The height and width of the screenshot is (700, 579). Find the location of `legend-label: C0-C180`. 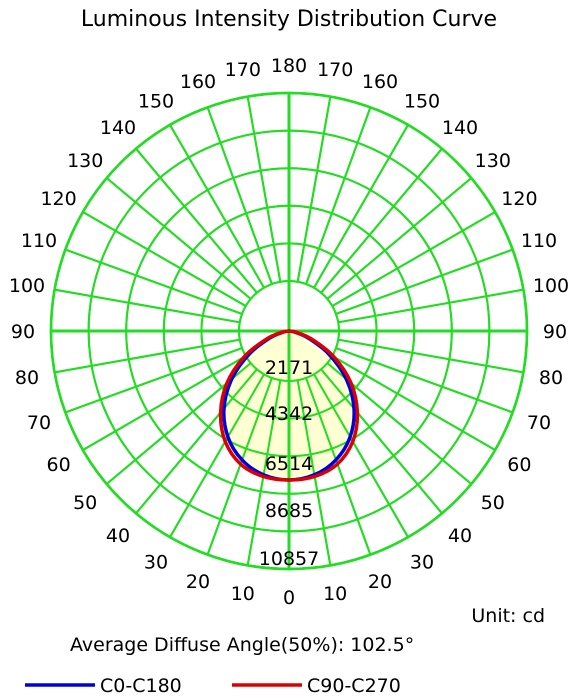

legend-label: C0-C180 is located at coordinates (141, 686).